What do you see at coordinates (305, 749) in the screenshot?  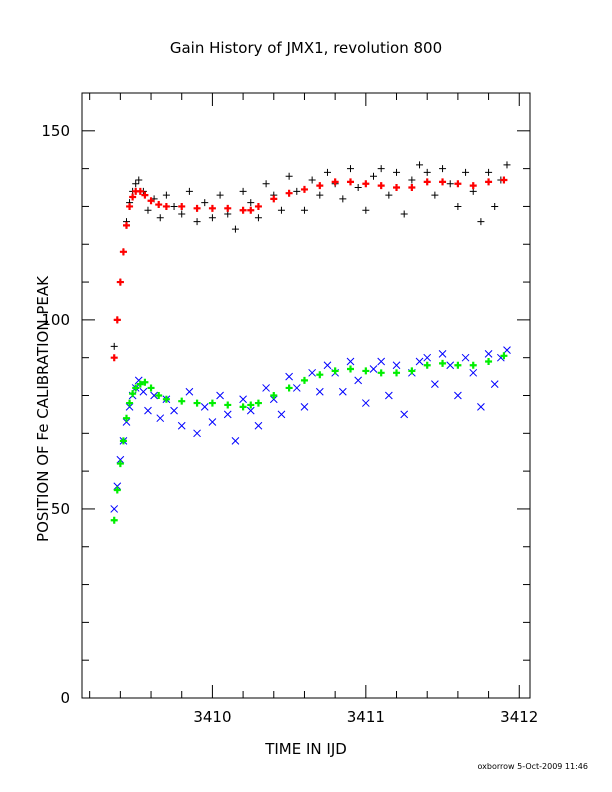 I see `x-axis-label: TIME IN IJD` at bounding box center [305, 749].